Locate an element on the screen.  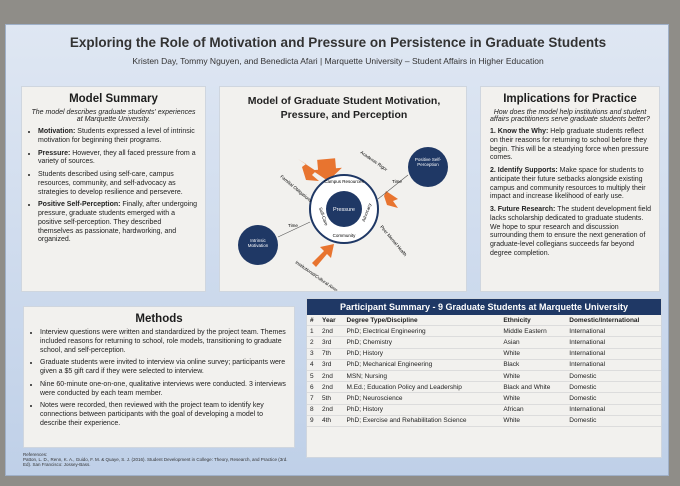
ring-label: Self-Care is located at coordinates (323, 217).